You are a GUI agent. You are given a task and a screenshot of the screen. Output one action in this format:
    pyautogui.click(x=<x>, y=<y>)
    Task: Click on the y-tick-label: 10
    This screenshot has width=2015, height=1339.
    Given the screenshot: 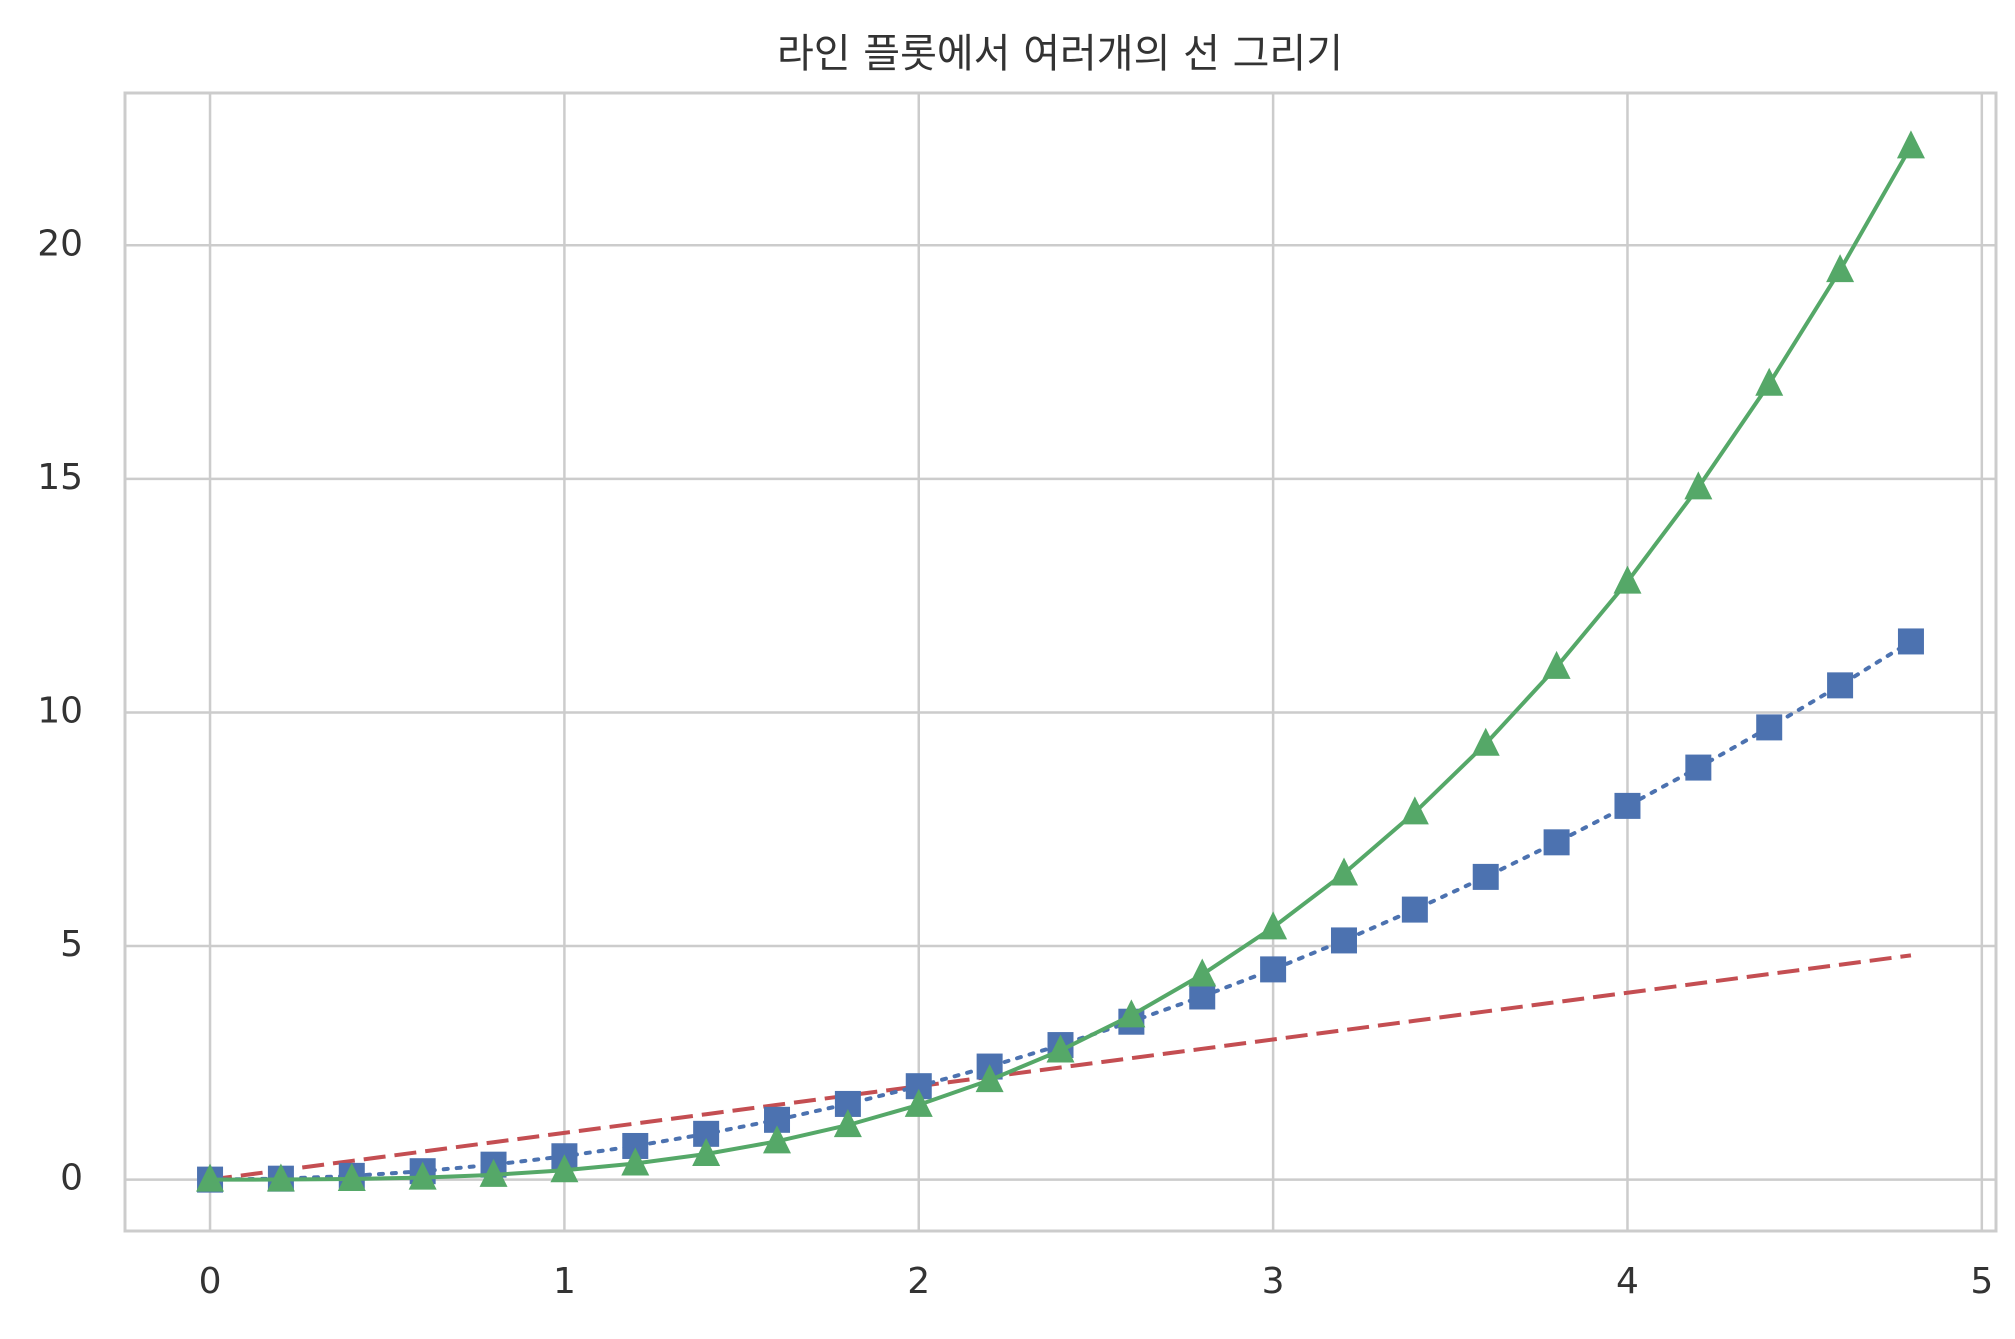 What is the action you would take?
    pyautogui.click(x=60, y=710)
    